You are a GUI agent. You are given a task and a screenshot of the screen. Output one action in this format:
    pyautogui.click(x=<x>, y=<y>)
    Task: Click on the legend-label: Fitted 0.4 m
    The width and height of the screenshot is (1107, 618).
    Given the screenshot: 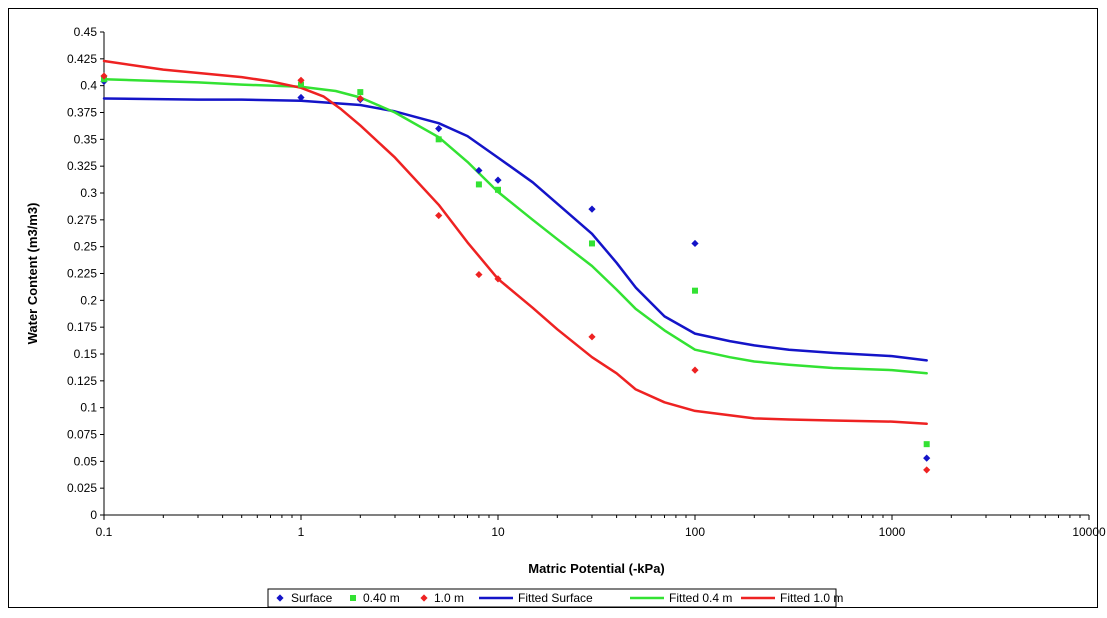 What is the action you would take?
    pyautogui.click(x=700, y=598)
    